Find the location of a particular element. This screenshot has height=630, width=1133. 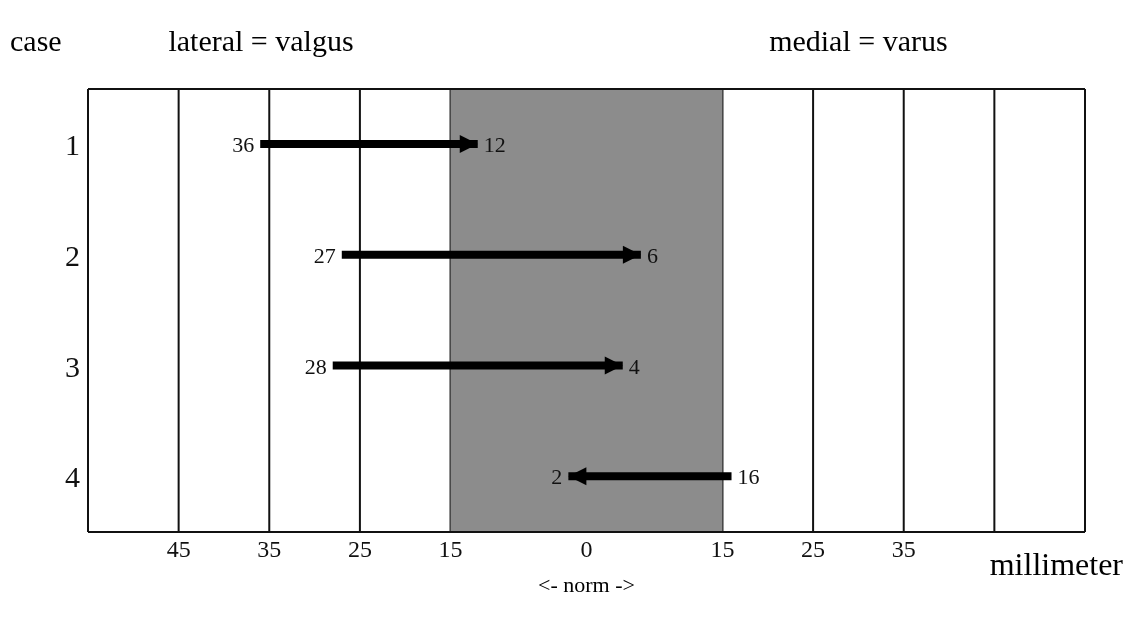

y-tick-label: 1 is located at coordinates (72, 145).